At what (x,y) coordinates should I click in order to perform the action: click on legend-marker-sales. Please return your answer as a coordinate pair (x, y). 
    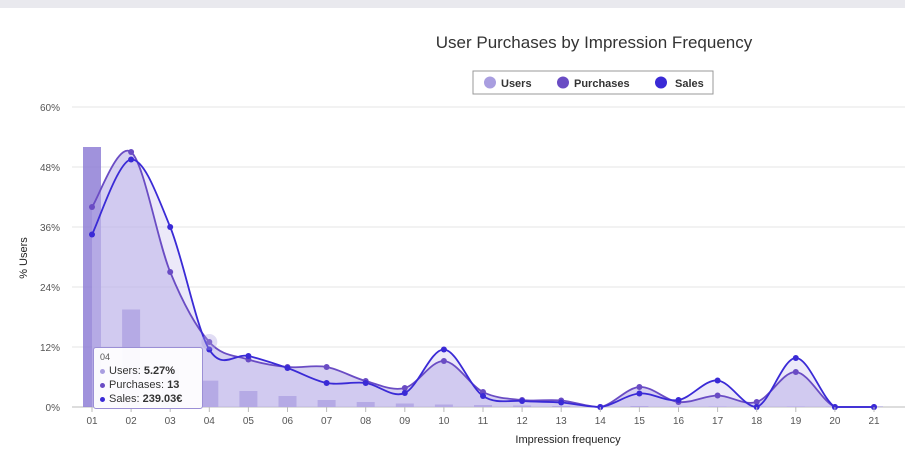
    Looking at the image, I should click on (661, 82).